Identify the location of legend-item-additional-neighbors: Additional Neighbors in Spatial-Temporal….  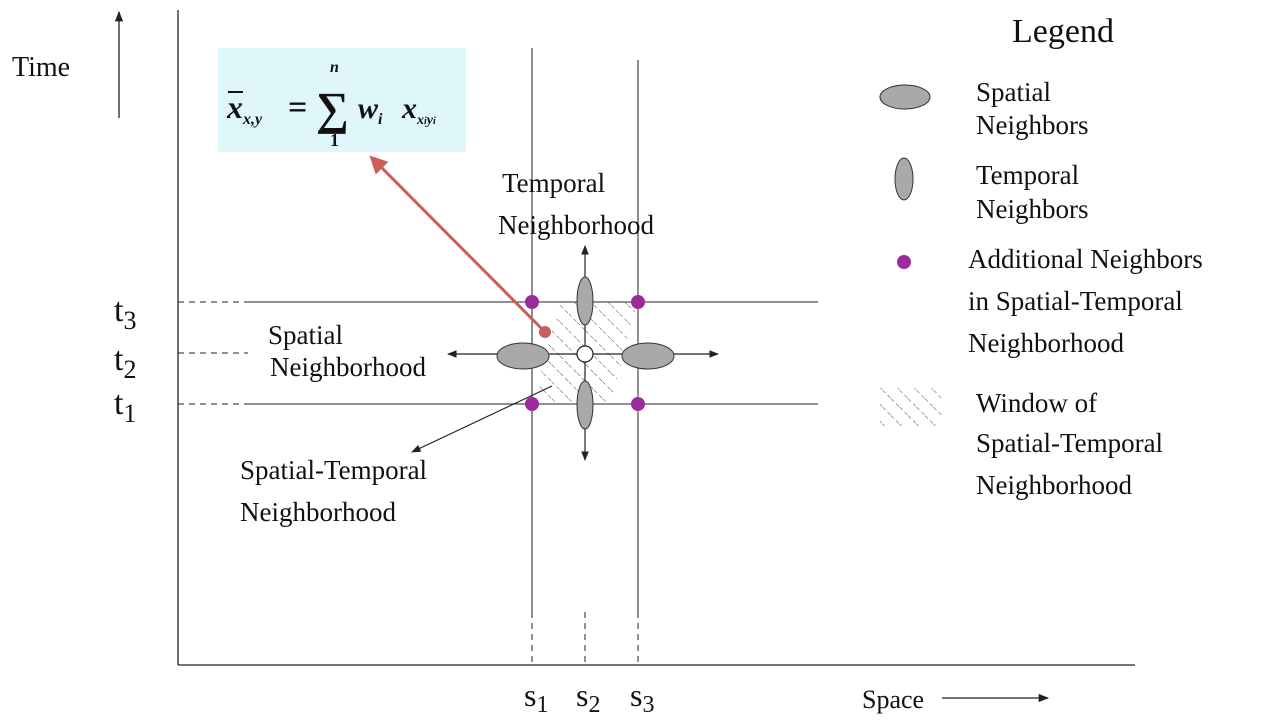
(1088, 301).